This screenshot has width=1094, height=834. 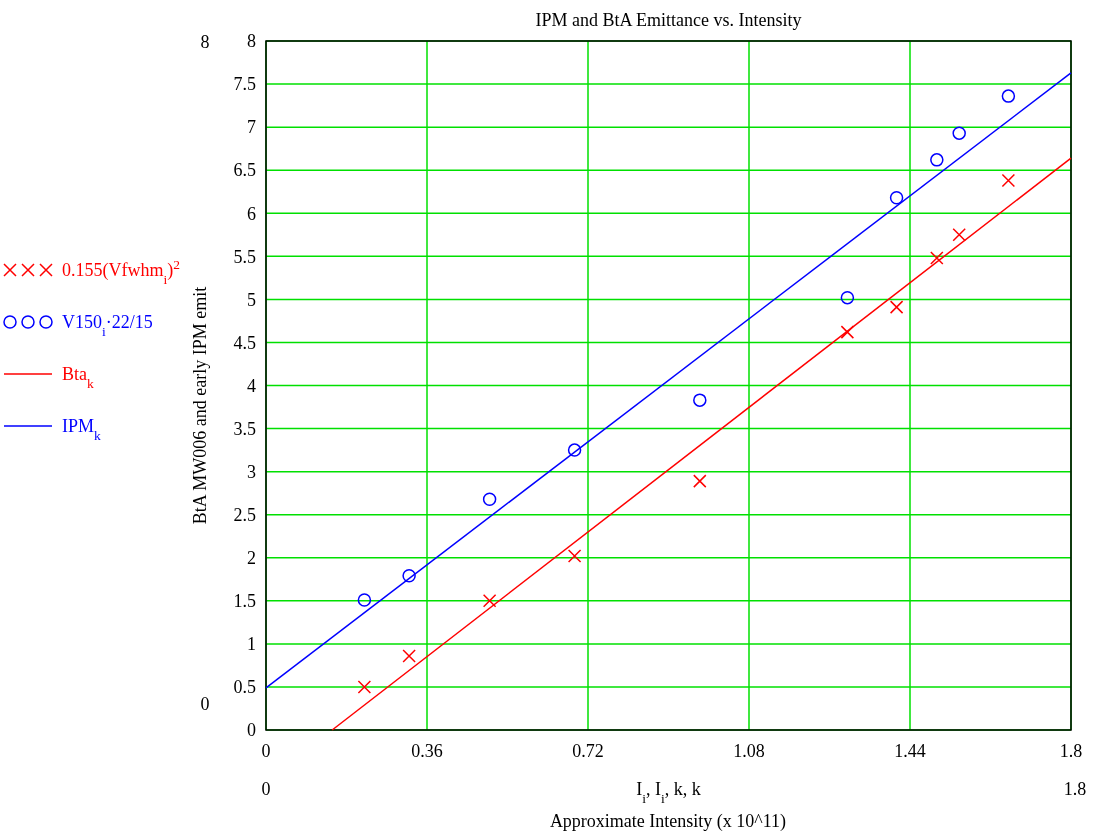 I want to click on text: Approximate Intensity (x 10^11), so click(x=668, y=821).